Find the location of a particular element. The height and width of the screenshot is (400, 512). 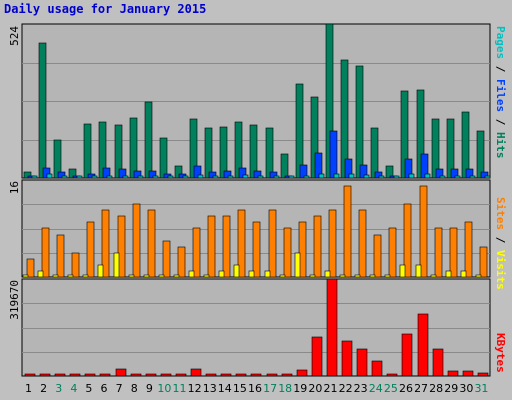

legend-pages: Pages is located at coordinates (500, 43).